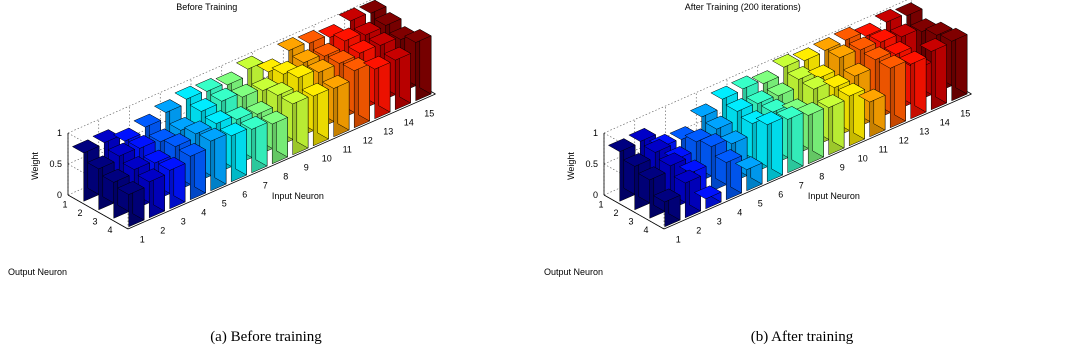 The image size is (1072, 364). What do you see at coordinates (266, 337) in the screenshot?
I see `caption-before-training: (a) Before training` at bounding box center [266, 337].